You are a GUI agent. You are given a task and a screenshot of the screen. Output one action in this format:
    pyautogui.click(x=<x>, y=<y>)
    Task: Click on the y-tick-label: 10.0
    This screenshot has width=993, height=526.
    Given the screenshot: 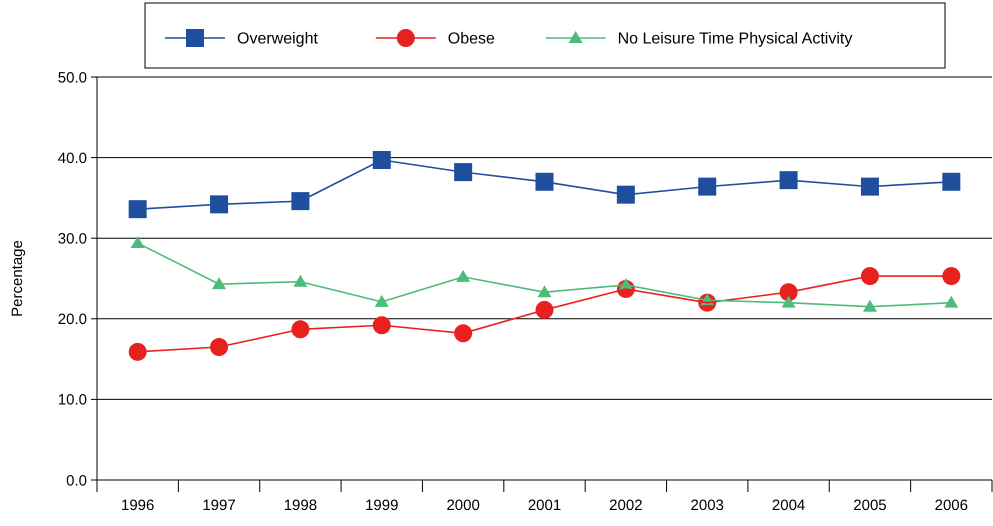 What is the action you would take?
    pyautogui.click(x=72, y=400)
    